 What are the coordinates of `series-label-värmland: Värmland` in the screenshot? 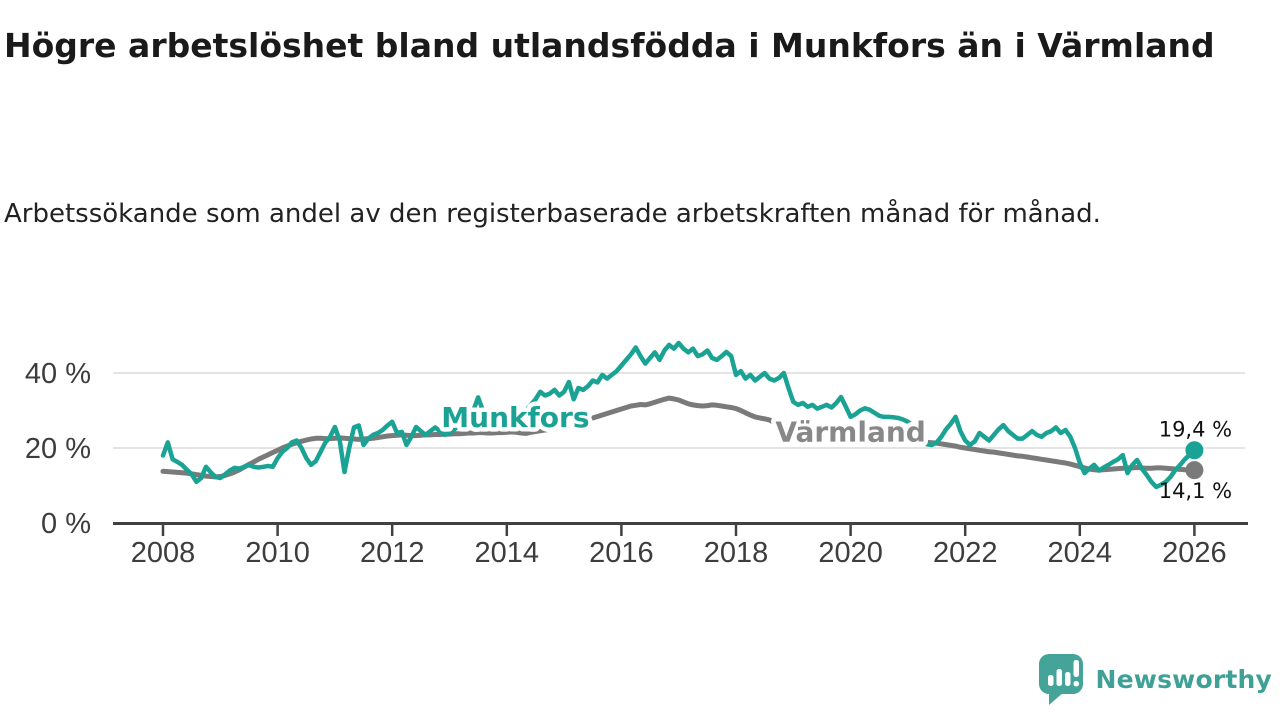 It's located at (850, 432).